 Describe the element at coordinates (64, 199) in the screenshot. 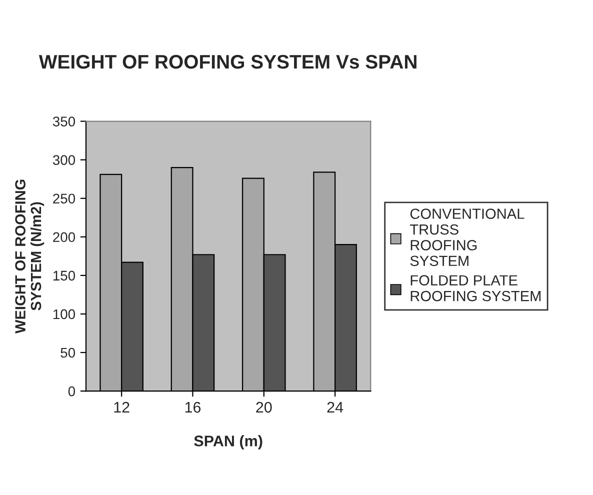

I see `y-tick-label: 250` at that location.